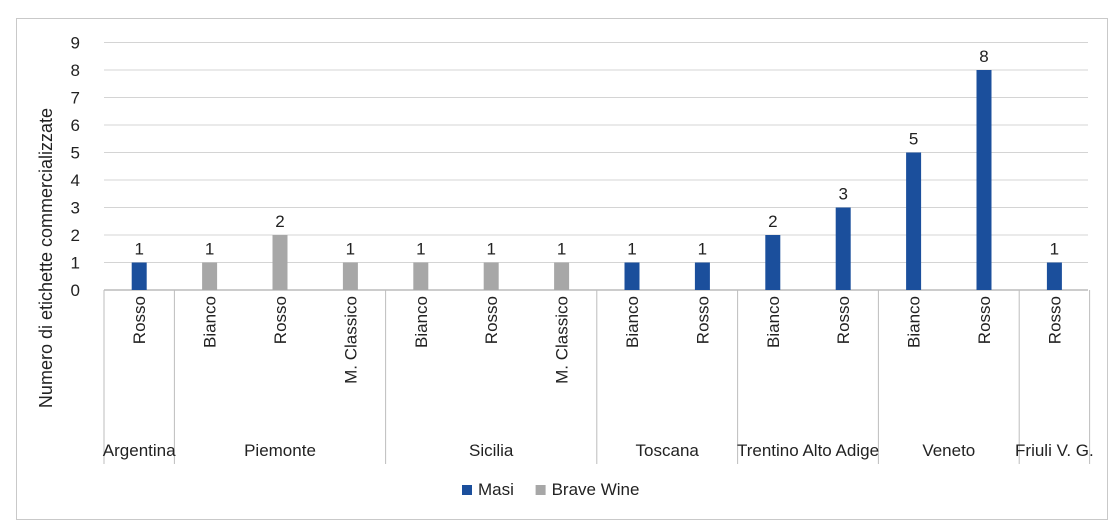  What do you see at coordinates (139, 450) in the screenshot?
I see `region-label: Argentina` at bounding box center [139, 450].